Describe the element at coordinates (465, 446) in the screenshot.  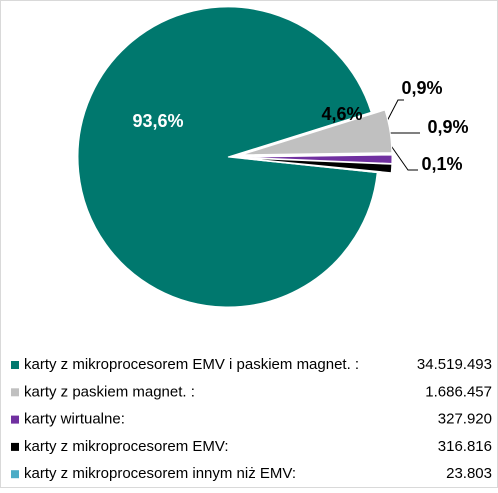
I see `legend-count: 316.816` at that location.